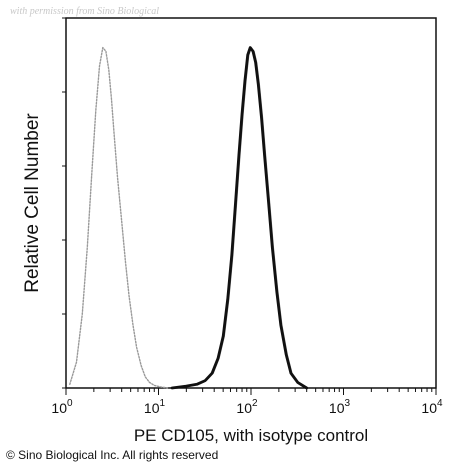 The width and height of the screenshot is (450, 465). Describe the element at coordinates (251, 391) in the screenshot. I see `x-axis-ticks` at that location.